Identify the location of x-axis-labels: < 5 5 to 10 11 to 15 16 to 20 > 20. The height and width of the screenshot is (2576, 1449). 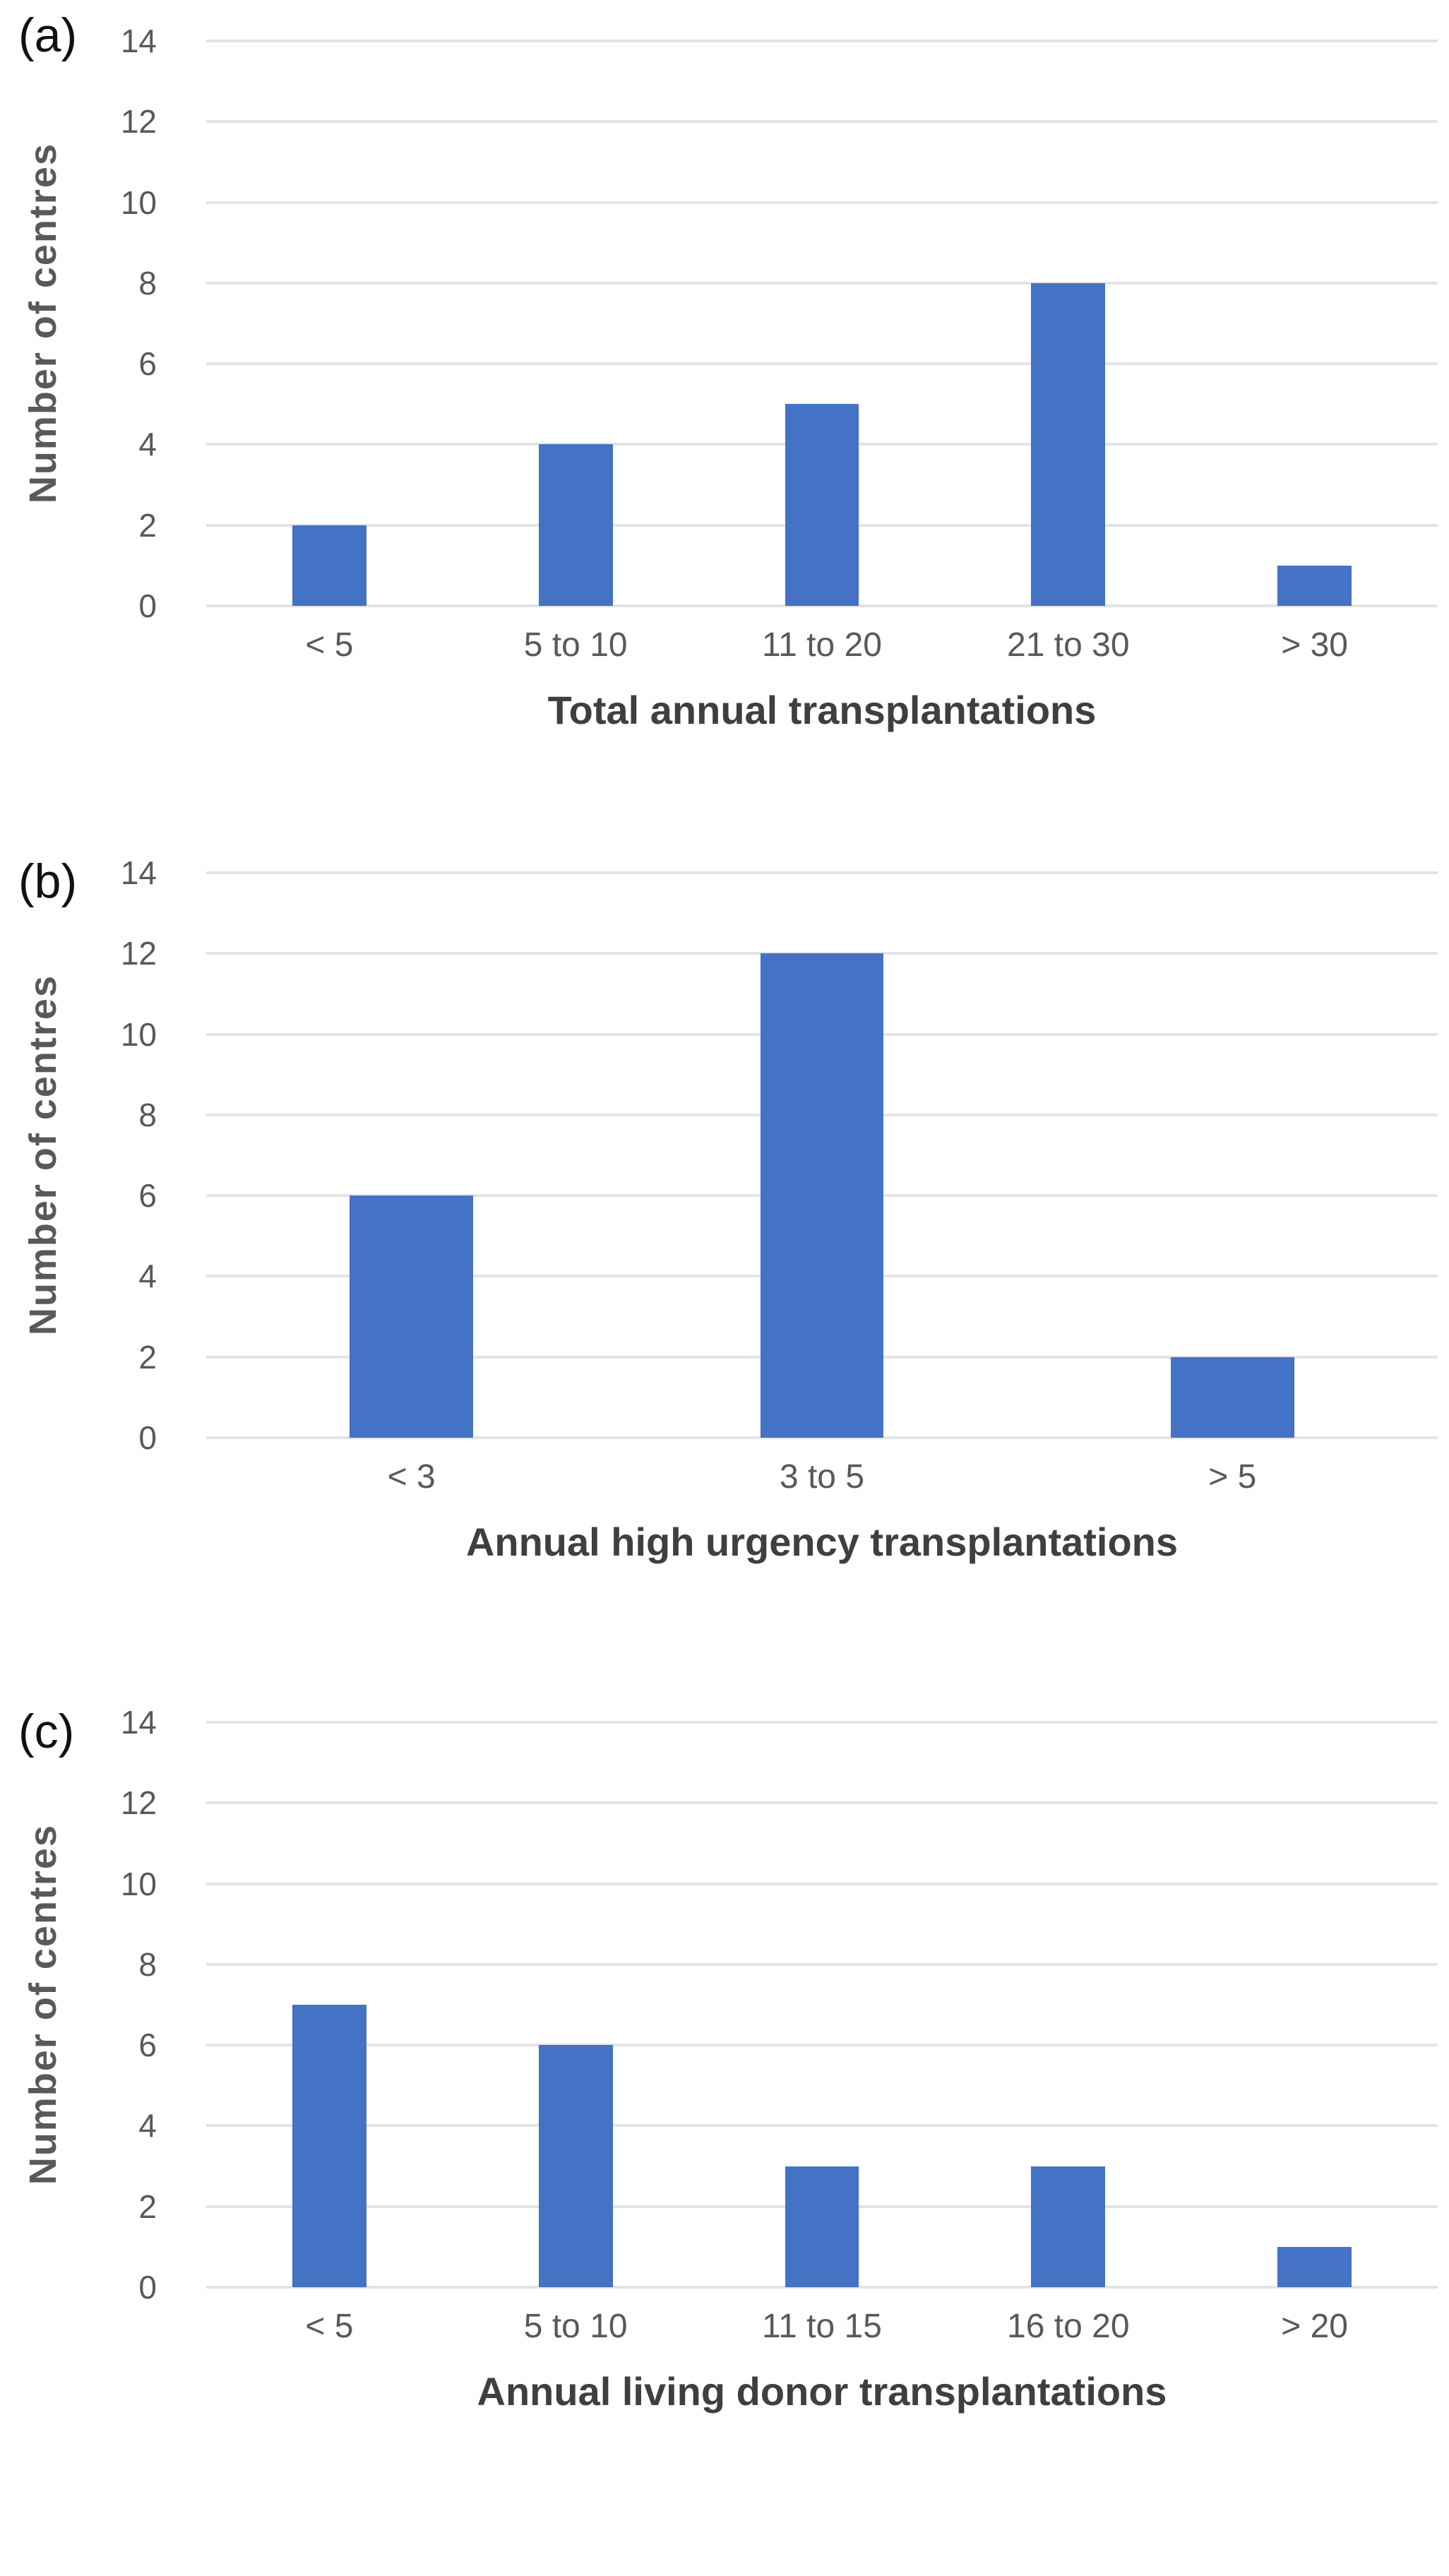
(822, 2327).